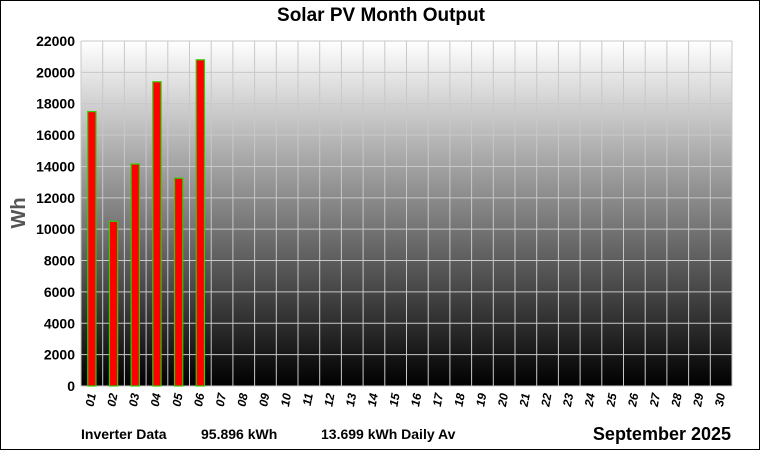 The height and width of the screenshot is (451, 760). I want to click on footer-daily-average: 13.699 kWh Daily Av, so click(388, 434).